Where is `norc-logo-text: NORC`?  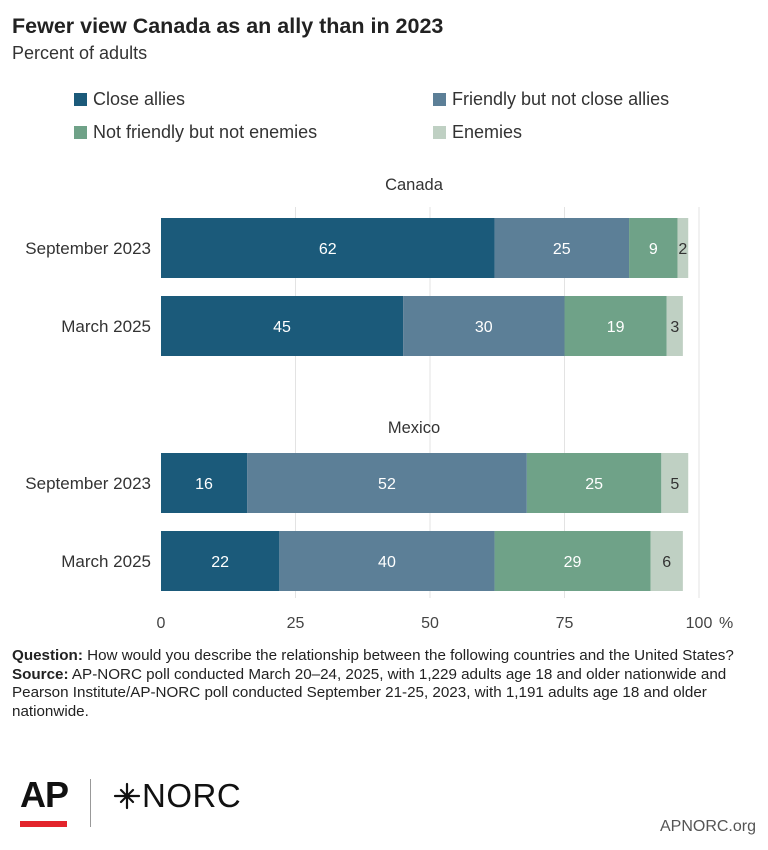
norc-logo-text: NORC is located at coordinates (192, 795).